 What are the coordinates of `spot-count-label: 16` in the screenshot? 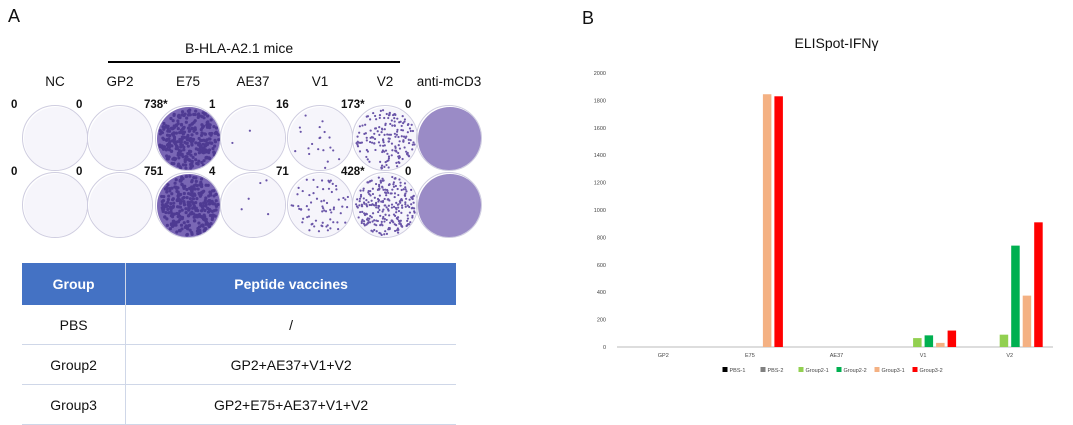 It's located at (282, 105).